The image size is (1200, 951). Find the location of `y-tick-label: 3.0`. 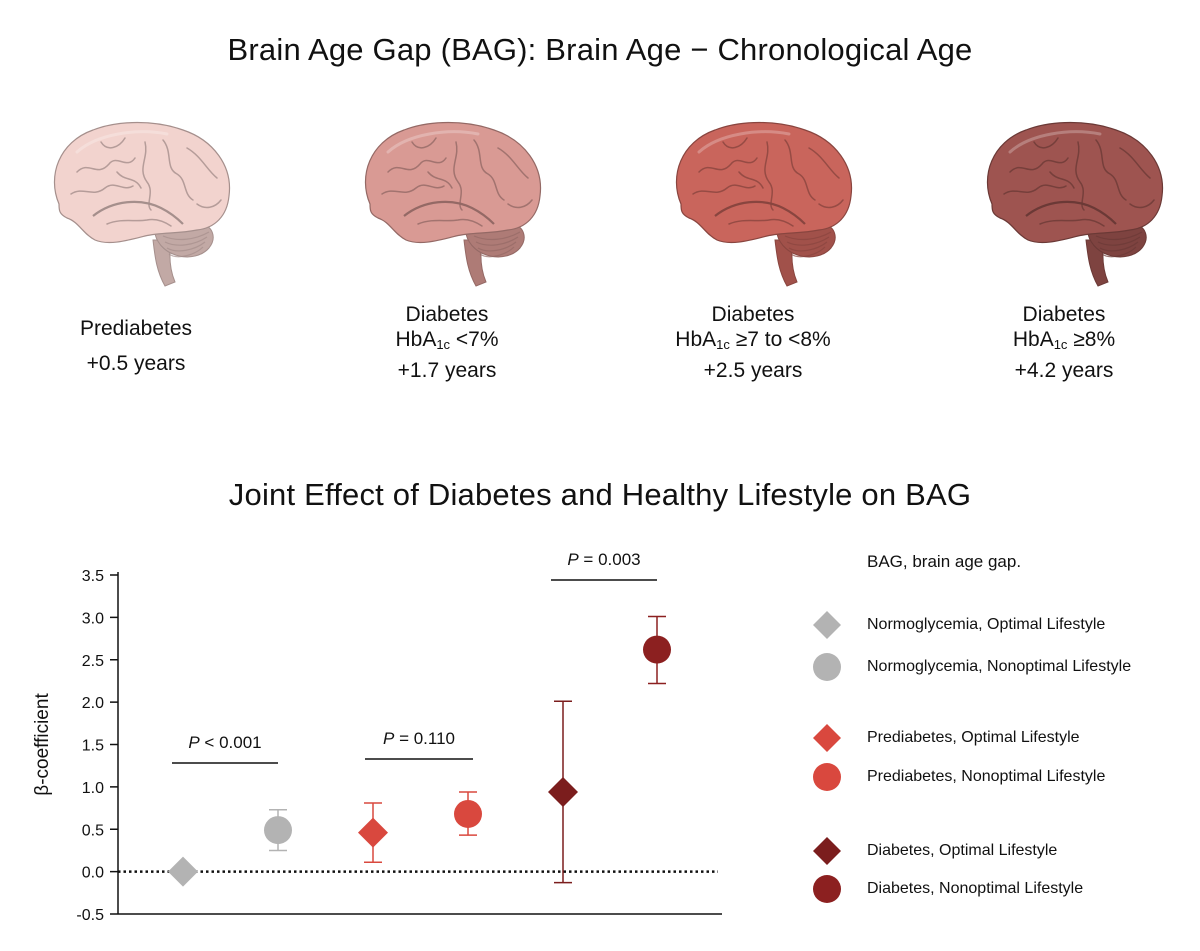

y-tick-label: 3.0 is located at coordinates (93, 618).